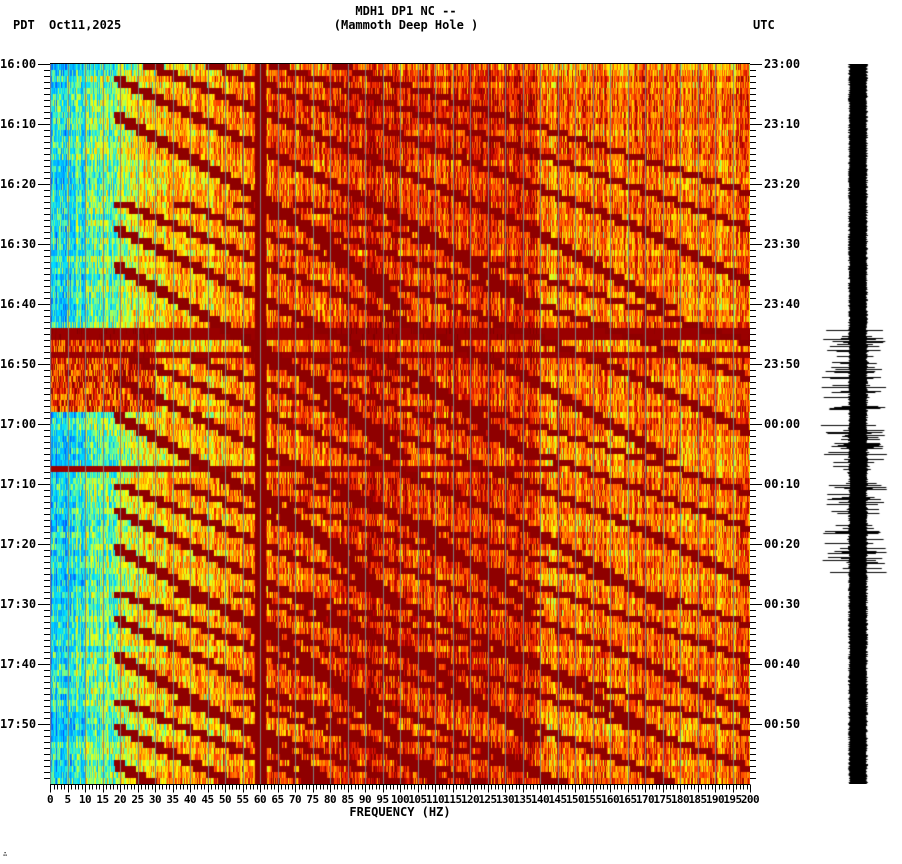 This screenshot has height=864, width=902. Describe the element at coordinates (18, 124) in the screenshot. I see `left-time-tick: 16:10` at that location.